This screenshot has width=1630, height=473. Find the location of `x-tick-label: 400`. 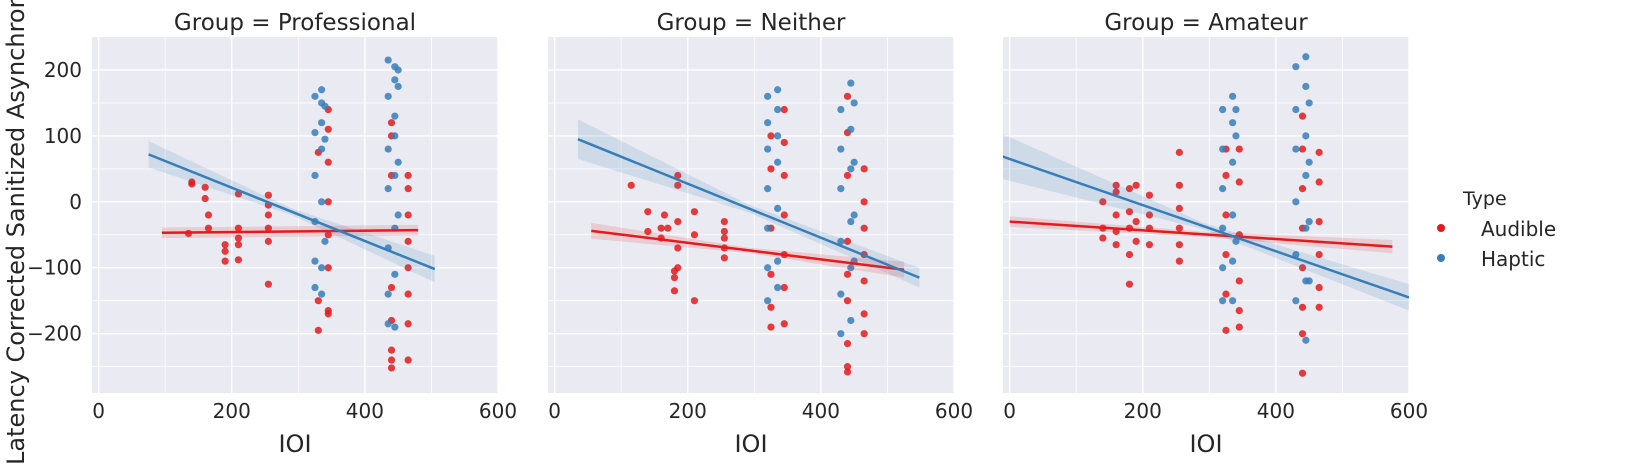

x-tick-label: 400 is located at coordinates (1276, 411).